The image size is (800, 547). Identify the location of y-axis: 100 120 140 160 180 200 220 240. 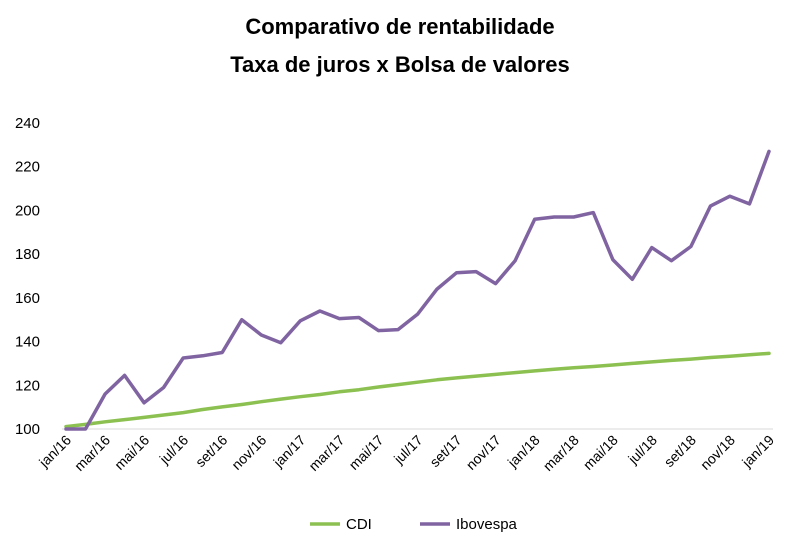
(27, 276).